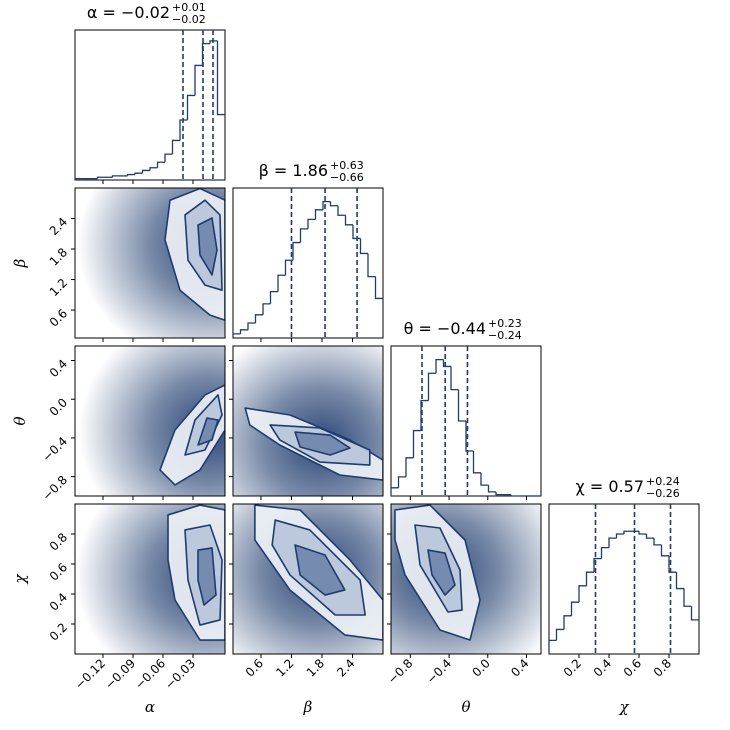  What do you see at coordinates (254, 667) in the screenshot?
I see `x-tick-label: 0.6` at bounding box center [254, 667].